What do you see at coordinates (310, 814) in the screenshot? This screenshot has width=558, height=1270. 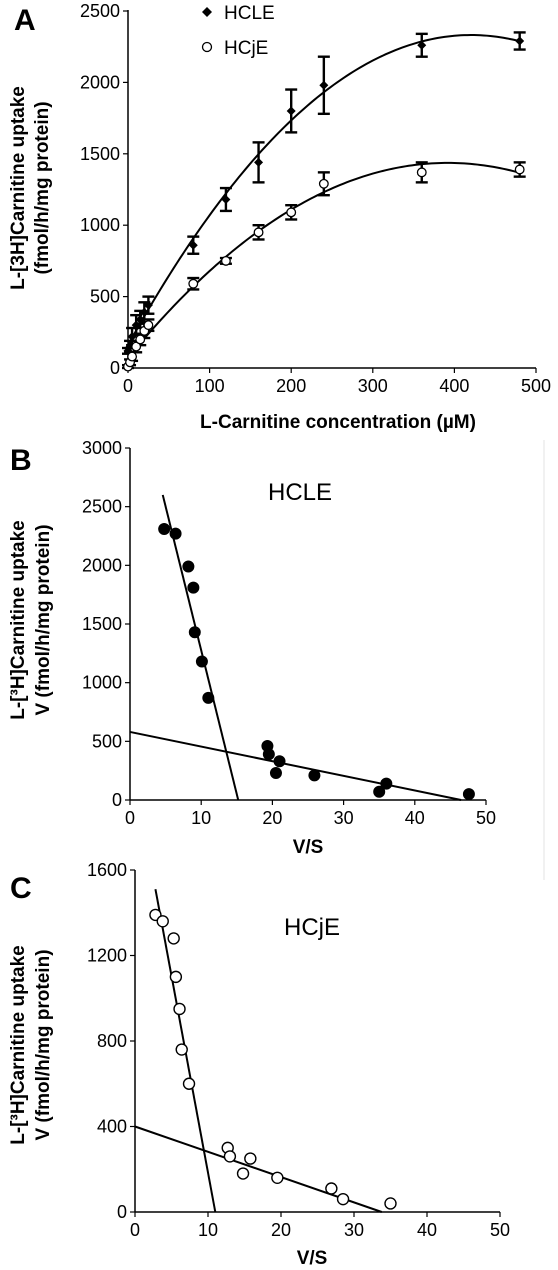 I see `panel-b-x-ticks: 0 10 20 30 40 50` at bounding box center [310, 814].